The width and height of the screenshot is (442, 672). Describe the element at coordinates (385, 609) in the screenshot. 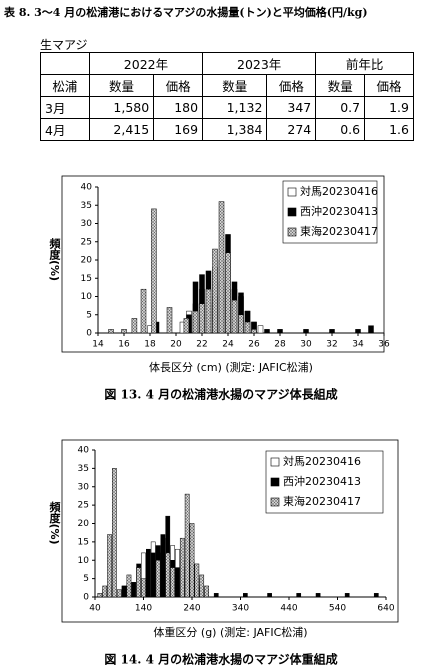

I see `x-tick-label: 640` at that location.